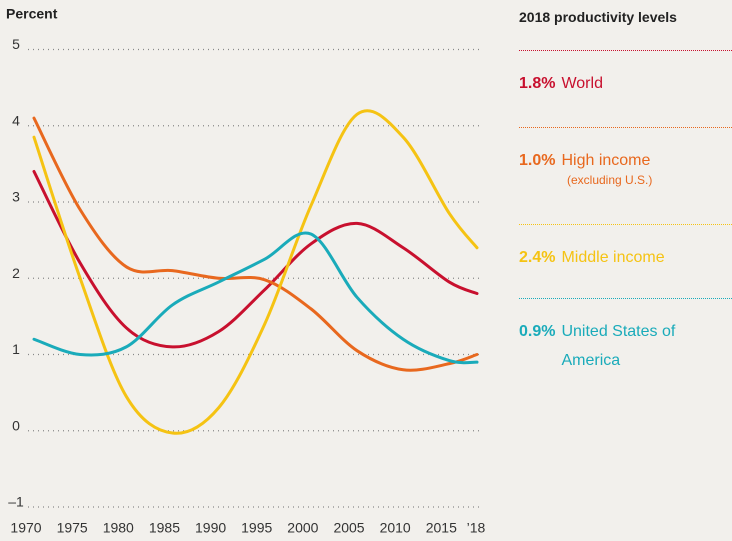 The height and width of the screenshot is (541, 732). Describe the element at coordinates (598, 17) in the screenshot. I see `legend-title: 2018 productivity levels` at that location.